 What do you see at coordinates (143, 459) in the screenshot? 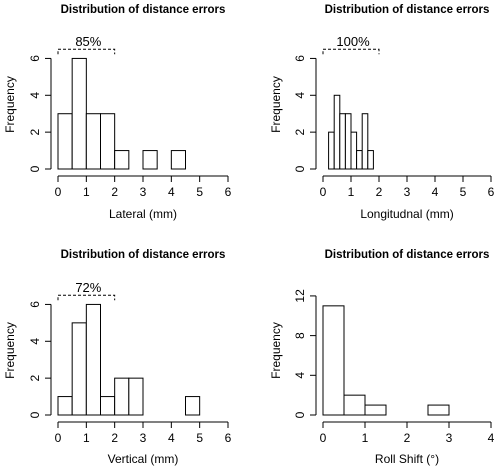
I see `x-axis-label: Vertical (mm)` at bounding box center [143, 459].